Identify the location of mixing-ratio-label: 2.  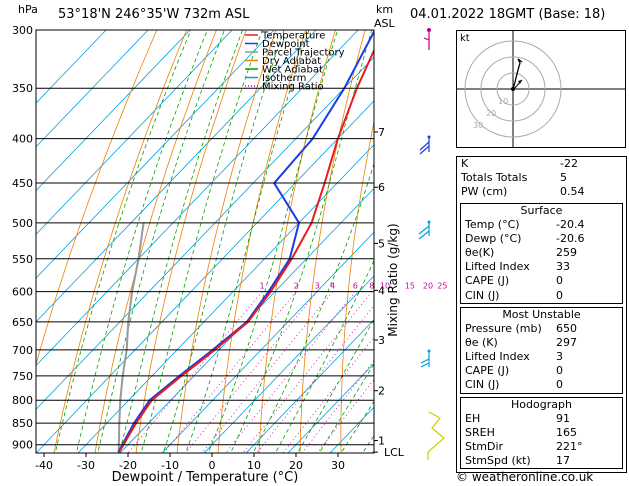
(296, 286).